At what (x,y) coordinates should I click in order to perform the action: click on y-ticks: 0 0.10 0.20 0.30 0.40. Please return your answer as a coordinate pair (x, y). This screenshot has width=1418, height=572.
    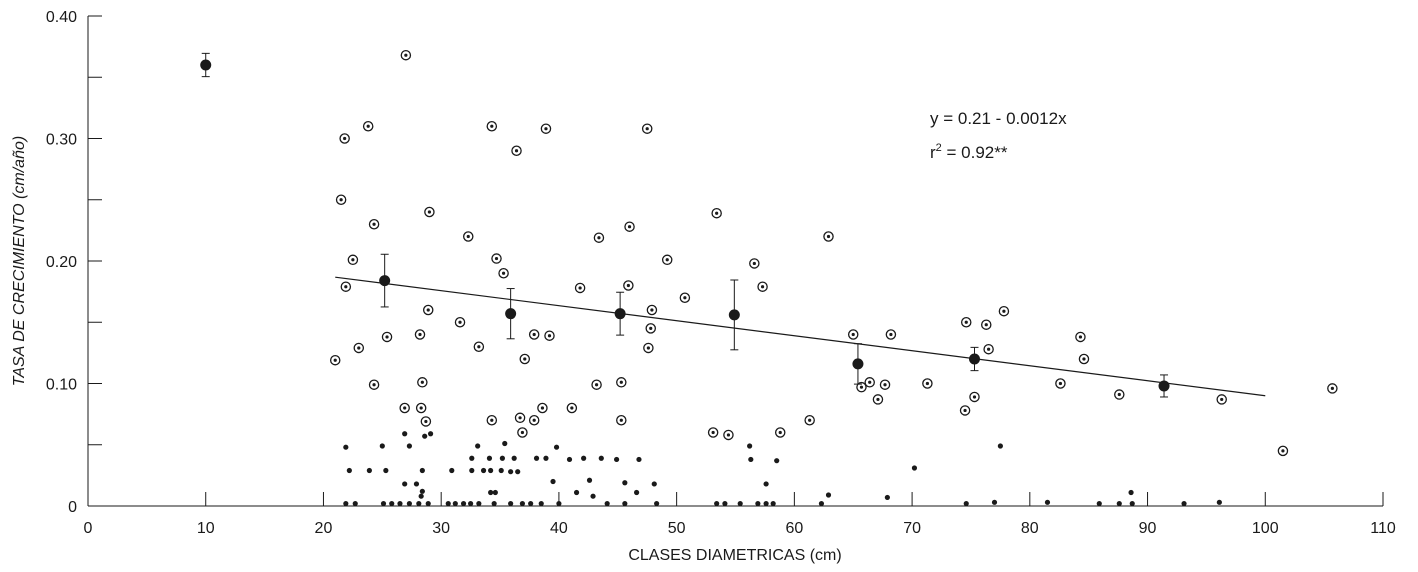
    Looking at the image, I should click on (74, 262).